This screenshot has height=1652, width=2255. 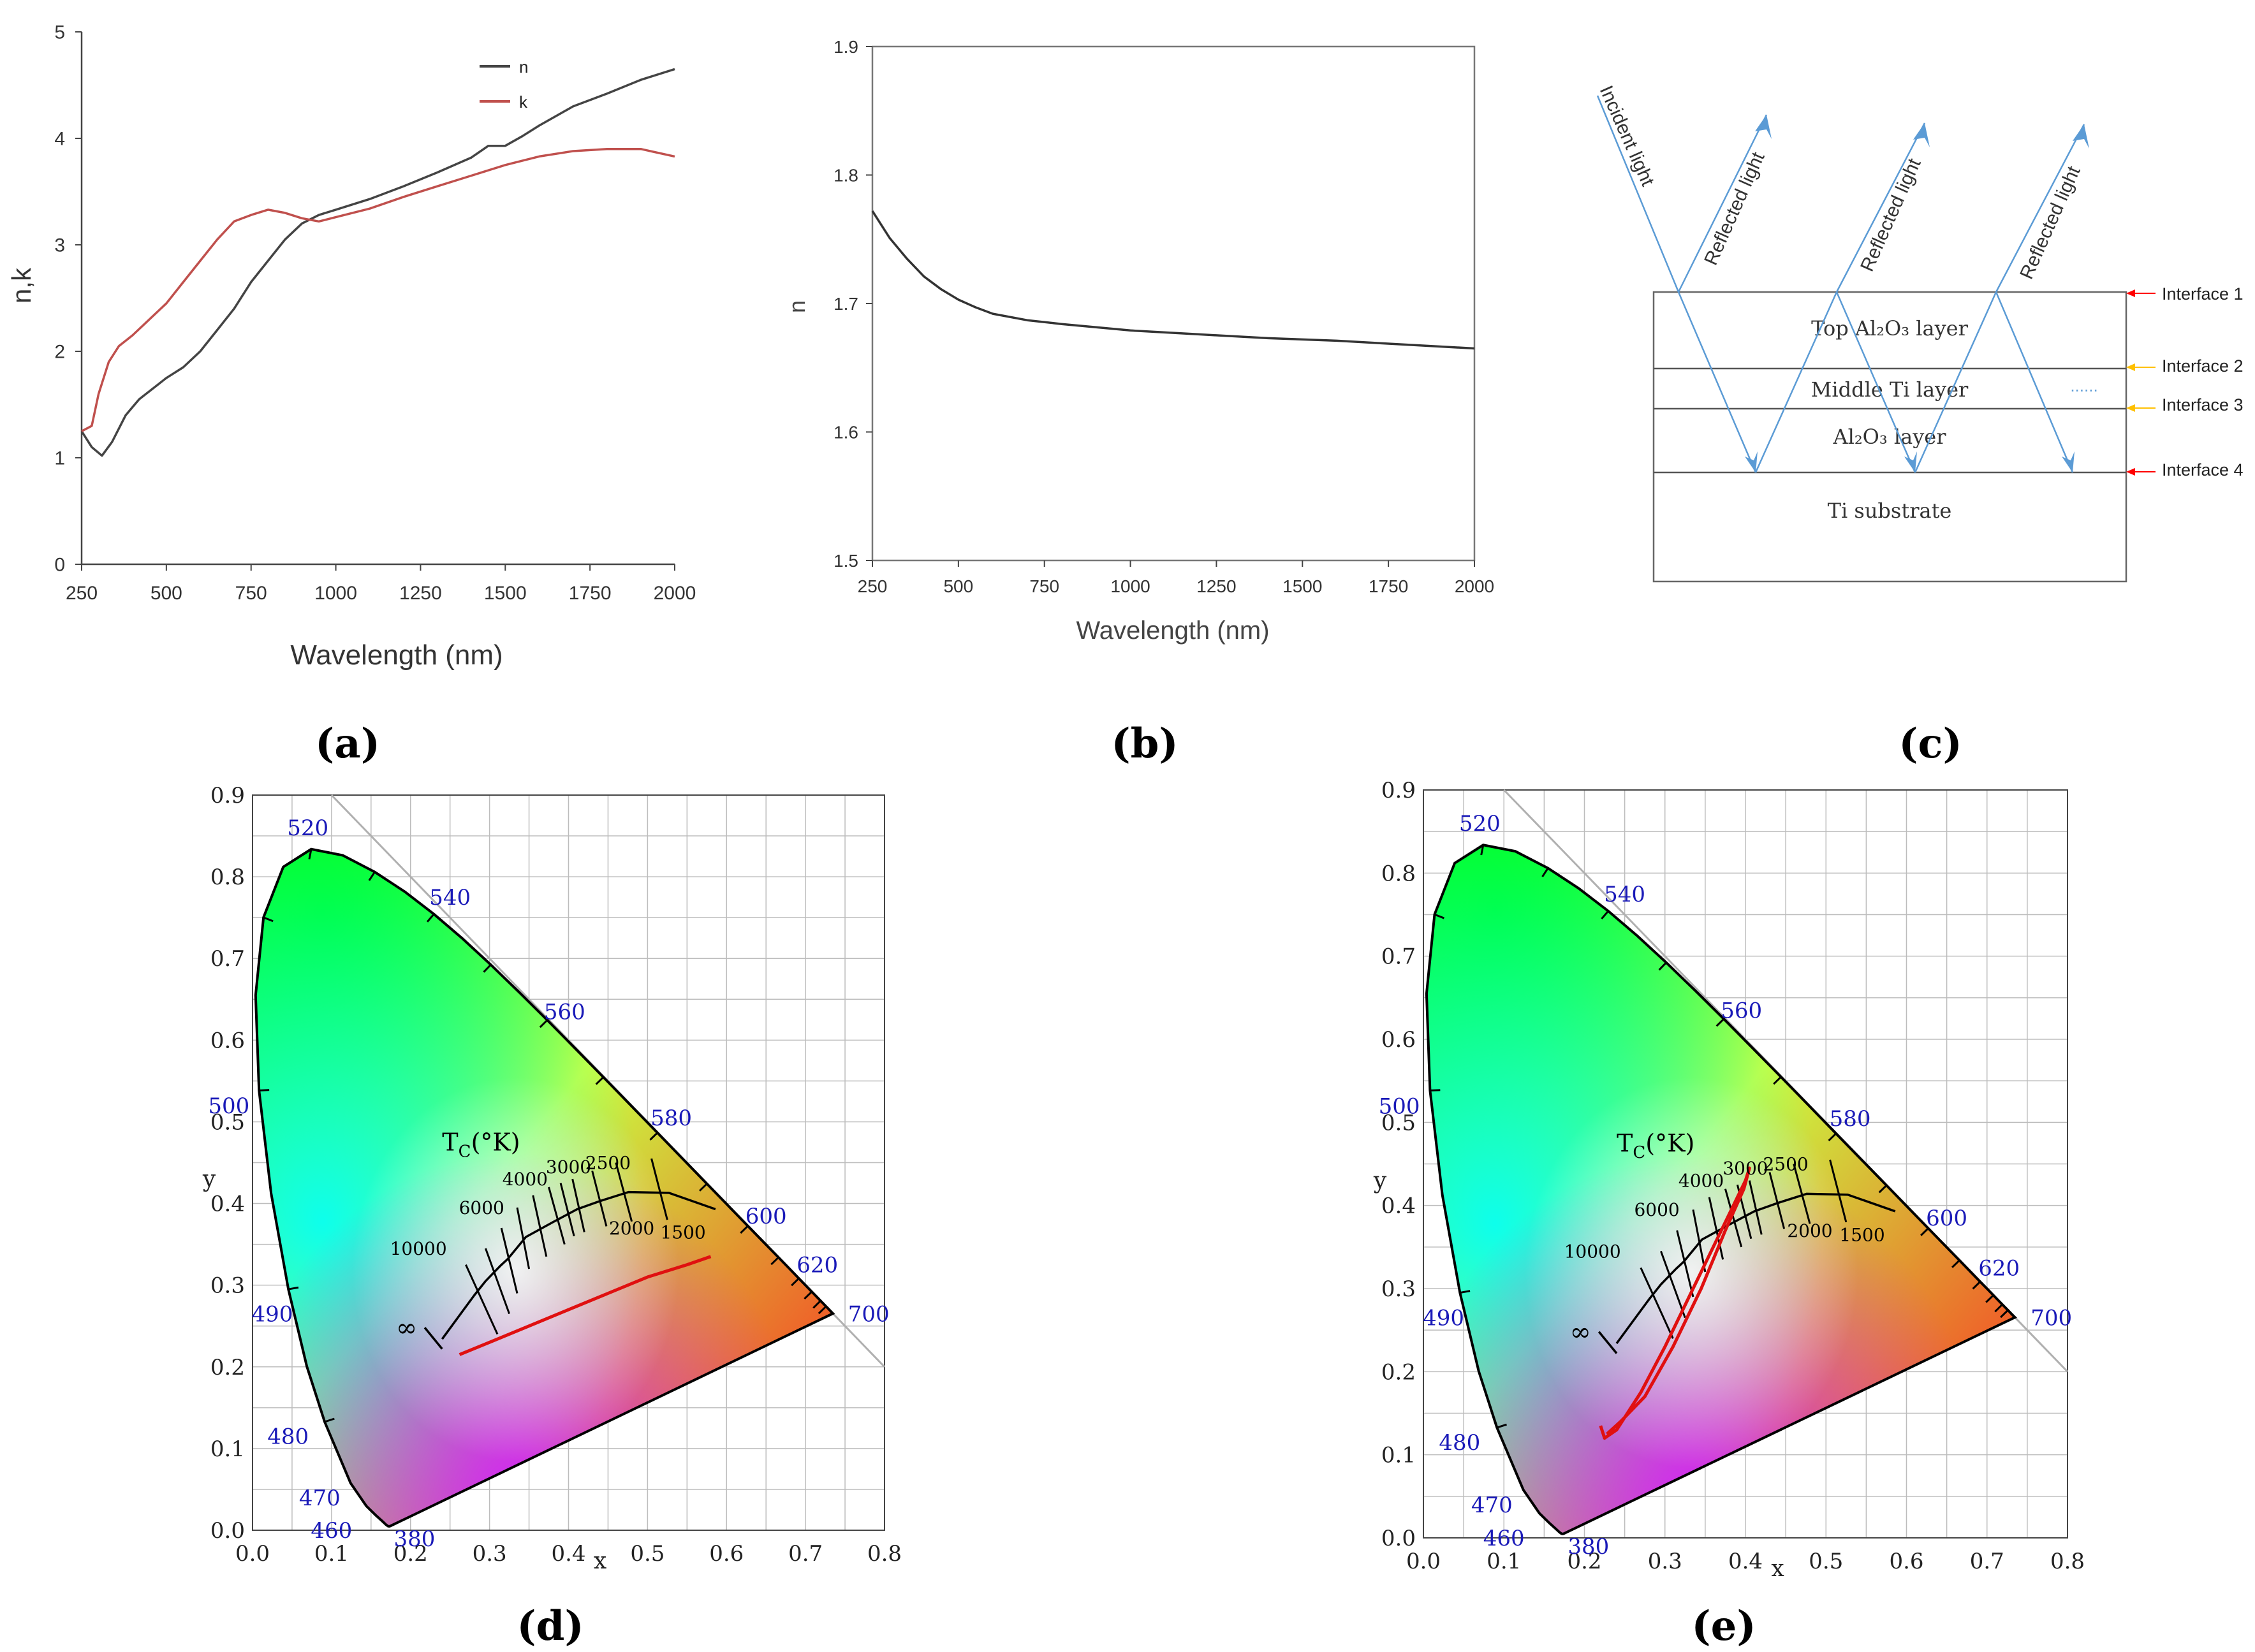 What do you see at coordinates (1745, 1169) in the screenshot?
I see `cct-label: 3000` at bounding box center [1745, 1169].